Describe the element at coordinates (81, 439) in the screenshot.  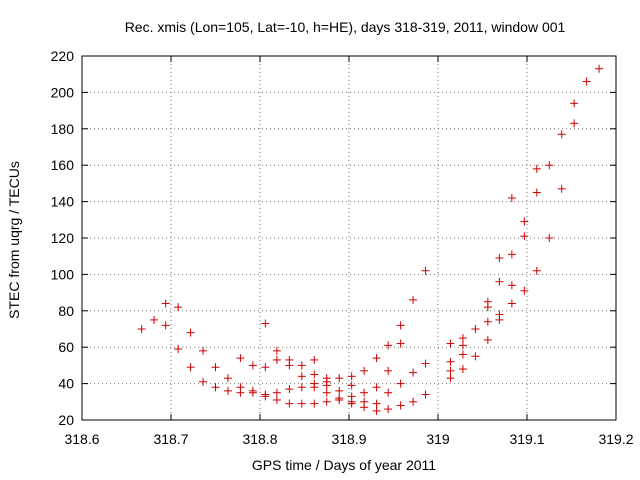
I see `x-tick-label: 318.6` at that location.